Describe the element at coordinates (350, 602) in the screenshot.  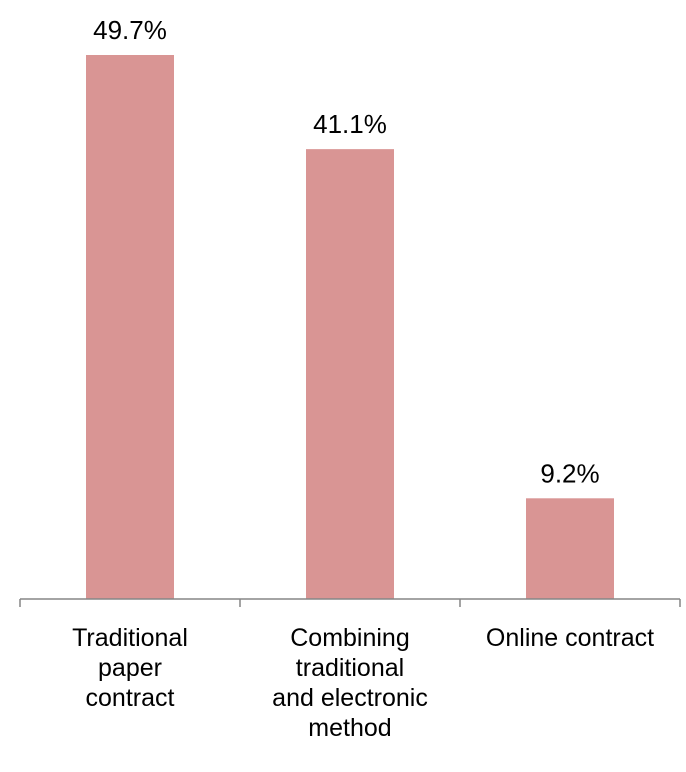
I see `x-axis` at that location.